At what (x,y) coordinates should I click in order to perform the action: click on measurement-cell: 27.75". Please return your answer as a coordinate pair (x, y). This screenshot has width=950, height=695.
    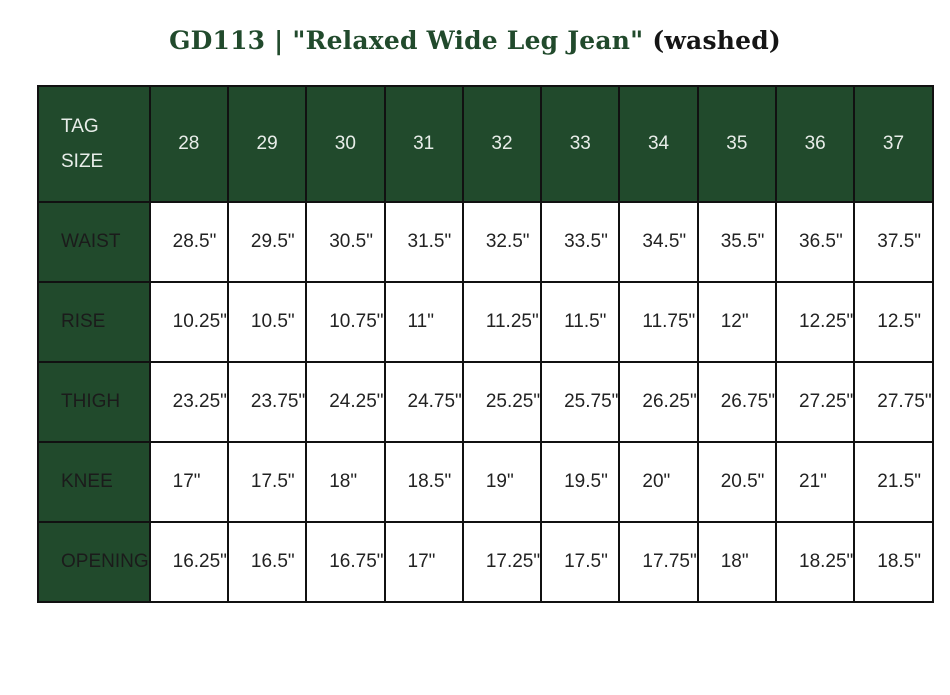
    Looking at the image, I should click on (893, 402).